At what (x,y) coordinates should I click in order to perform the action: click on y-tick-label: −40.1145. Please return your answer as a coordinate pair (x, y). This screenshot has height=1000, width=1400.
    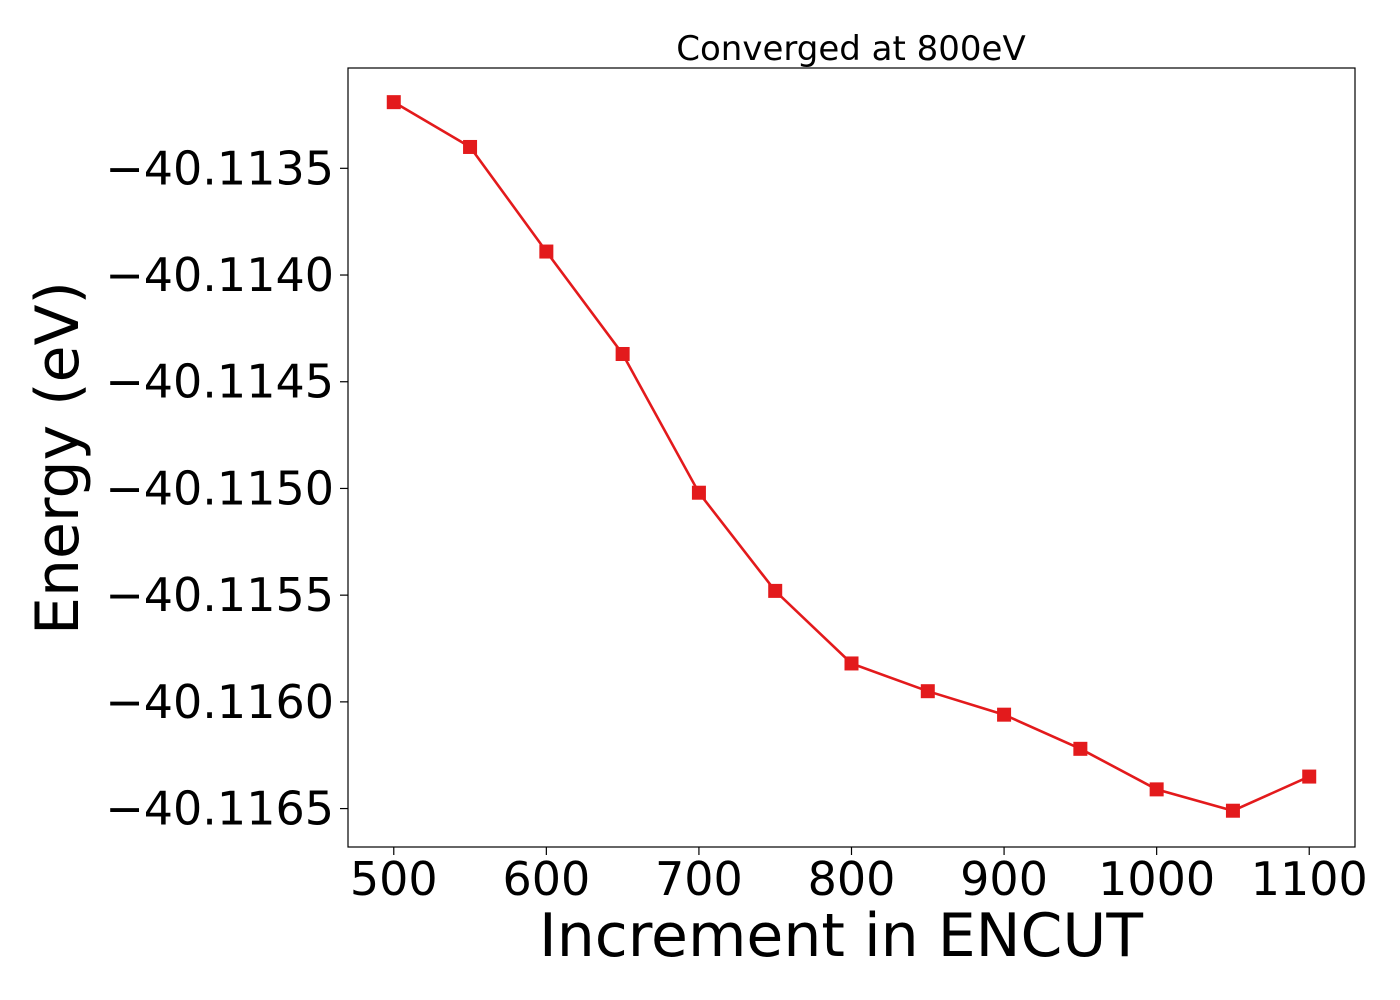
    Looking at the image, I should click on (219, 382).